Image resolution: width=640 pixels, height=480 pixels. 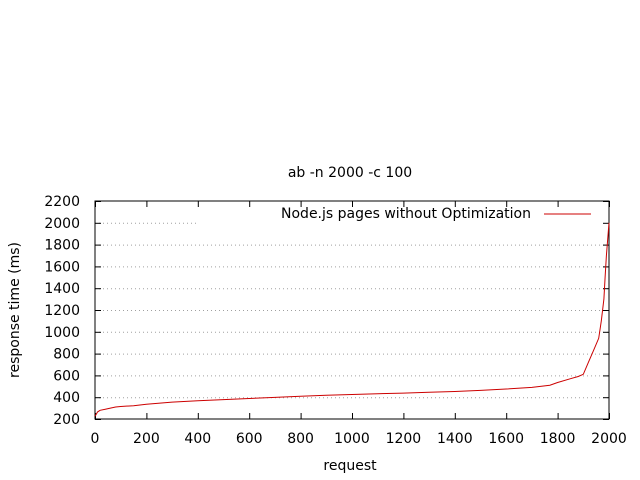 I want to click on x-tick-labels: 0 200 400 600 800 1000 1200 1400 1600 1800 2000, so click(x=359, y=439).